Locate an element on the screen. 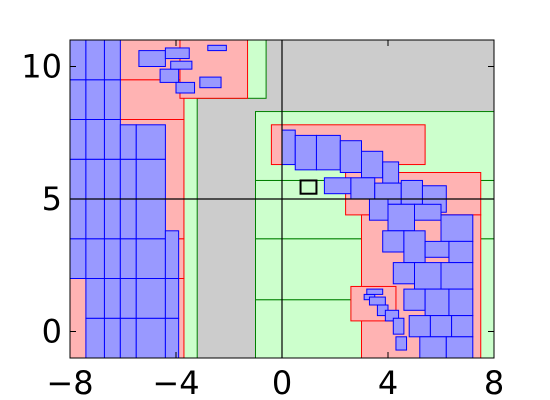 The image size is (550, 400). x-tick-label: −8 is located at coordinates (69, 382).